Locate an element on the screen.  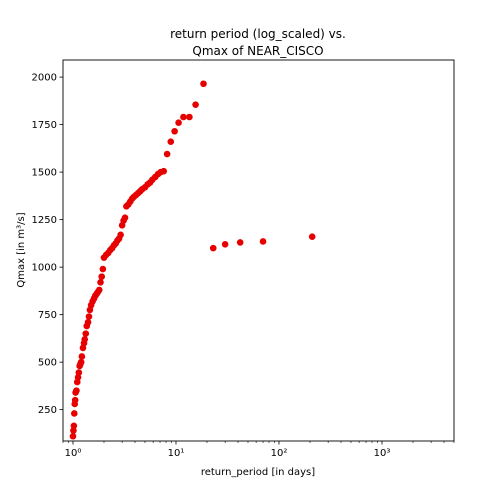
chart-title-line-1: return period (log_scaled) vs. is located at coordinates (258, 34).